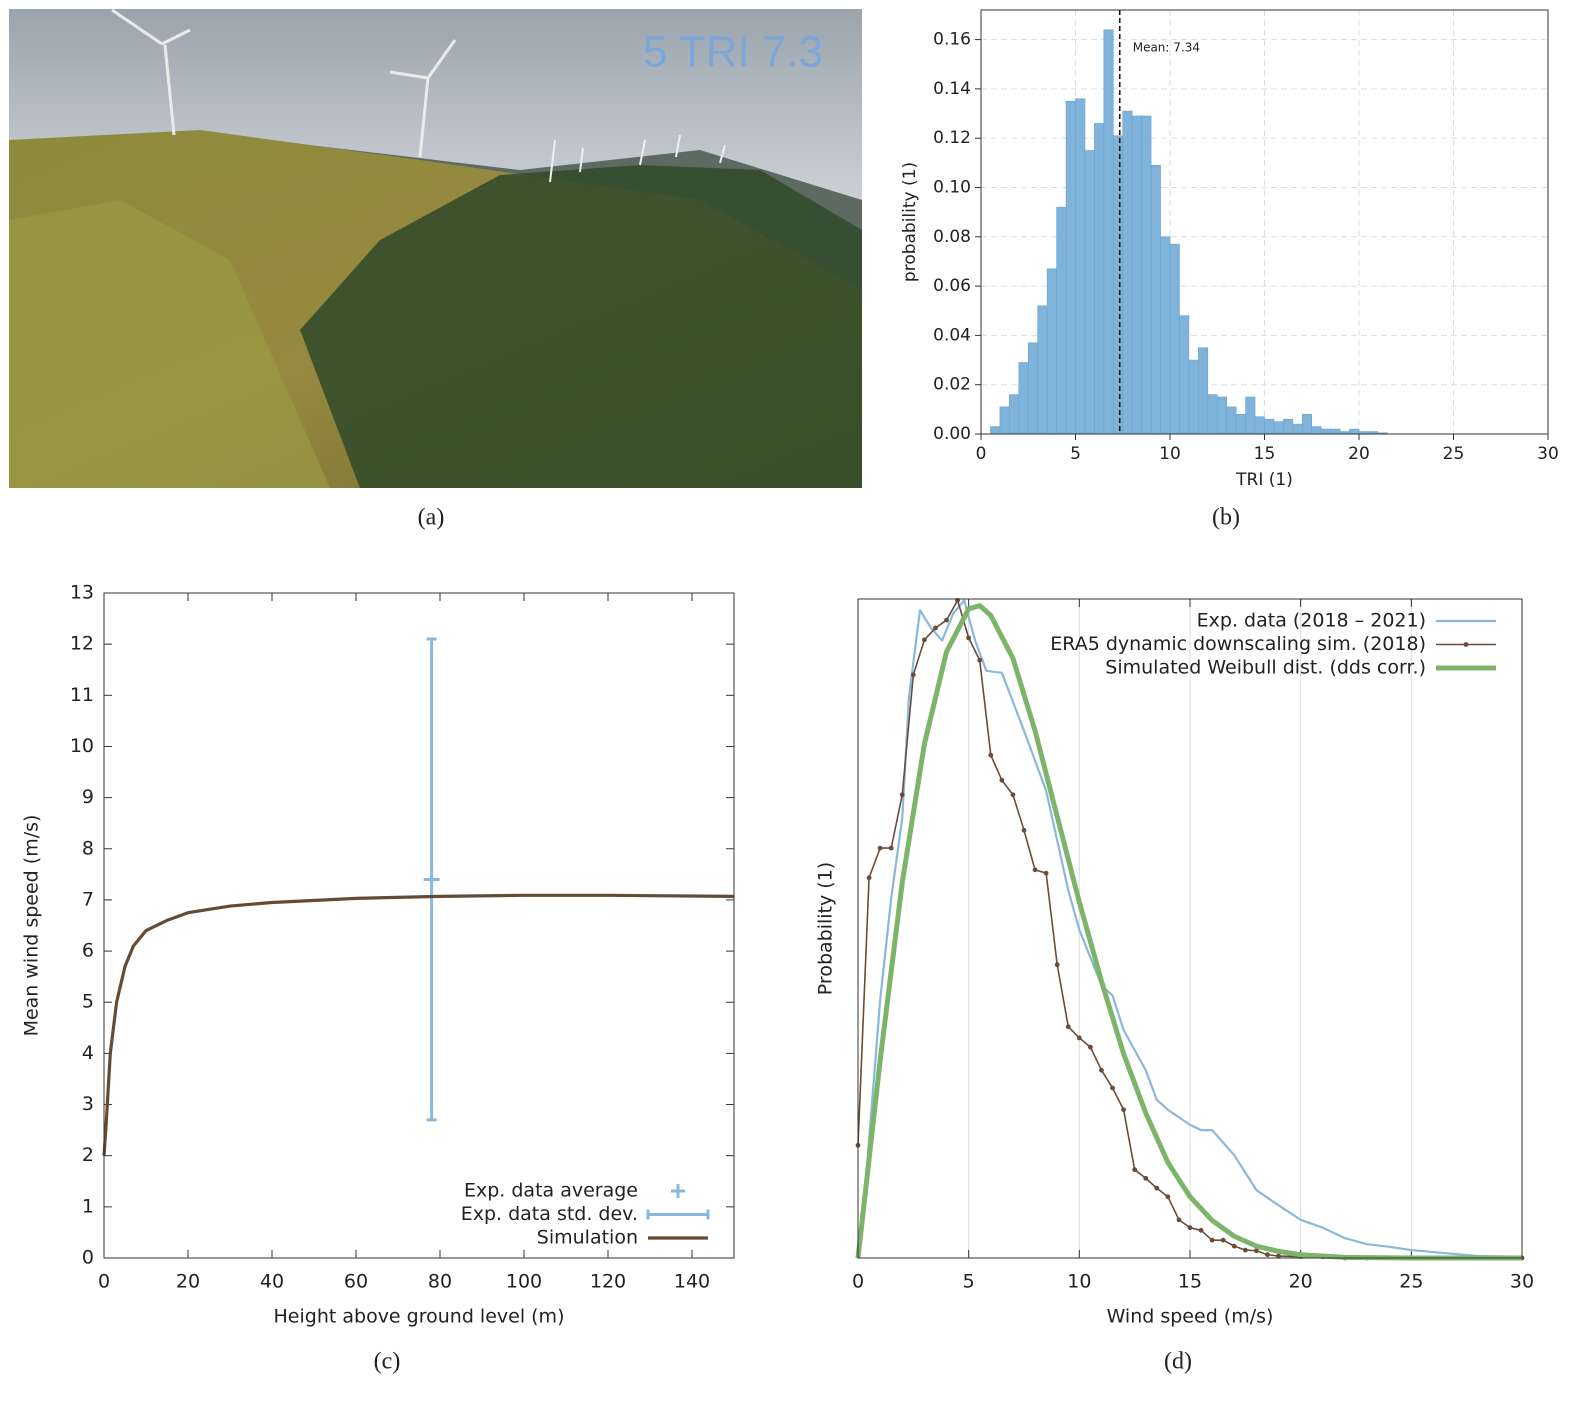 This screenshot has width=1588, height=1407. Describe the element at coordinates (88, 1206) in the screenshot. I see `y-tick-label: 1` at that location.